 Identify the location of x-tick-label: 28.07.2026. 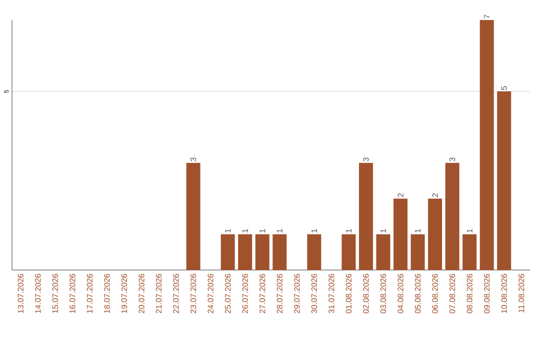
(279, 294).